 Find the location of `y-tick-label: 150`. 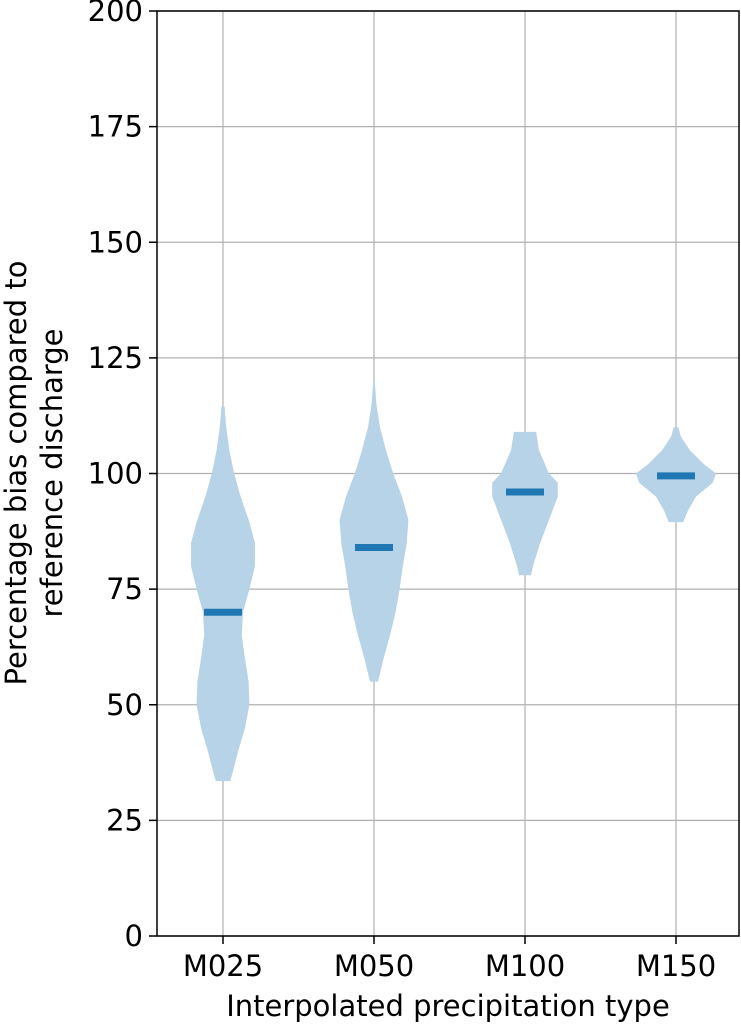

y-tick-label: 150 is located at coordinates (115, 242).